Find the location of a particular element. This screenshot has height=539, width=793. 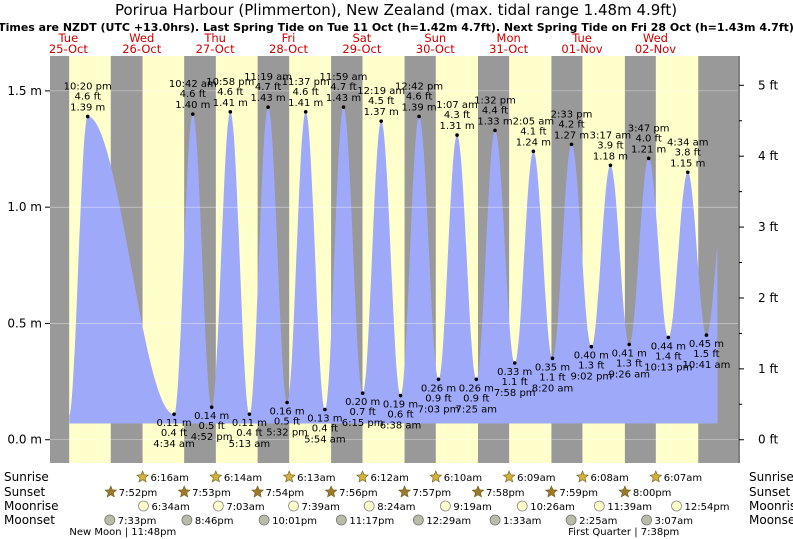

moonrise-time: 7:03am is located at coordinates (245, 507).